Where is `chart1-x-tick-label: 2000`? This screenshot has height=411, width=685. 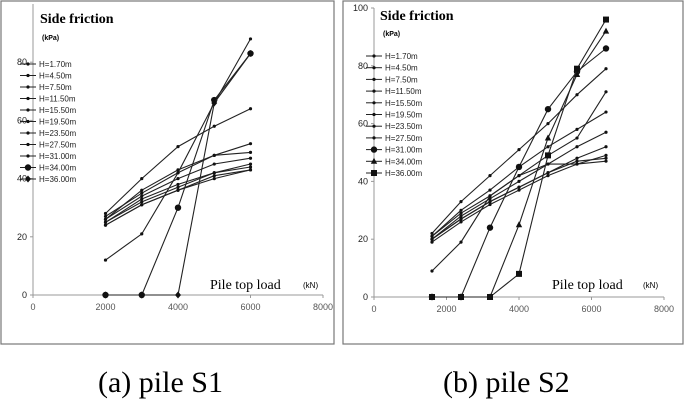
chart1-x-tick-label: 2000 is located at coordinates (105, 307).